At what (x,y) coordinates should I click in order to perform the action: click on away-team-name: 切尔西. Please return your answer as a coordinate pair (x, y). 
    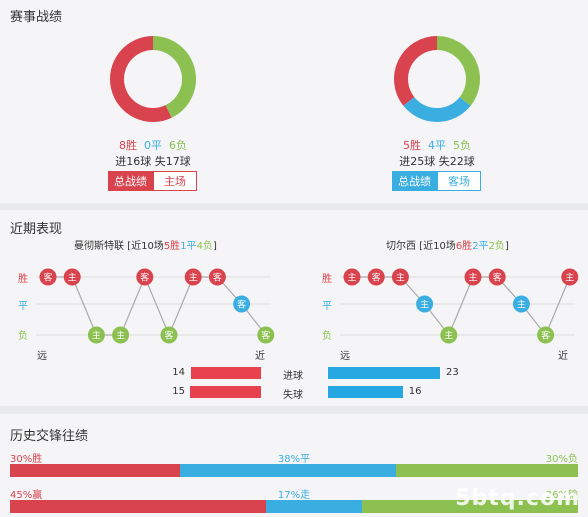
    Looking at the image, I should click on (401, 246).